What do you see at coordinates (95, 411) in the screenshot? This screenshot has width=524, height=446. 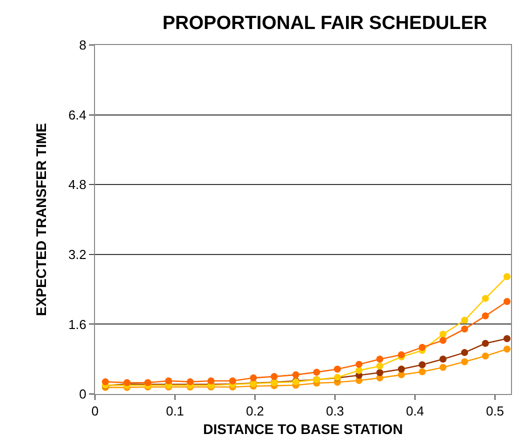 I see `x-tick-label: 0` at bounding box center [95, 411].